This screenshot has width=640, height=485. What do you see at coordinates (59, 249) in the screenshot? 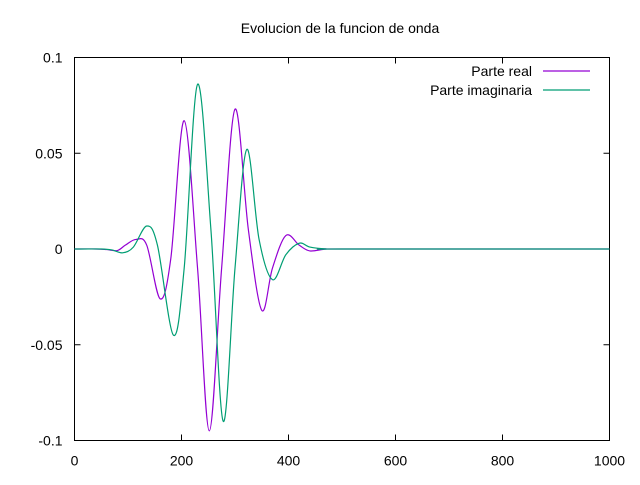
I see `y-tick-label: 0` at bounding box center [59, 249].